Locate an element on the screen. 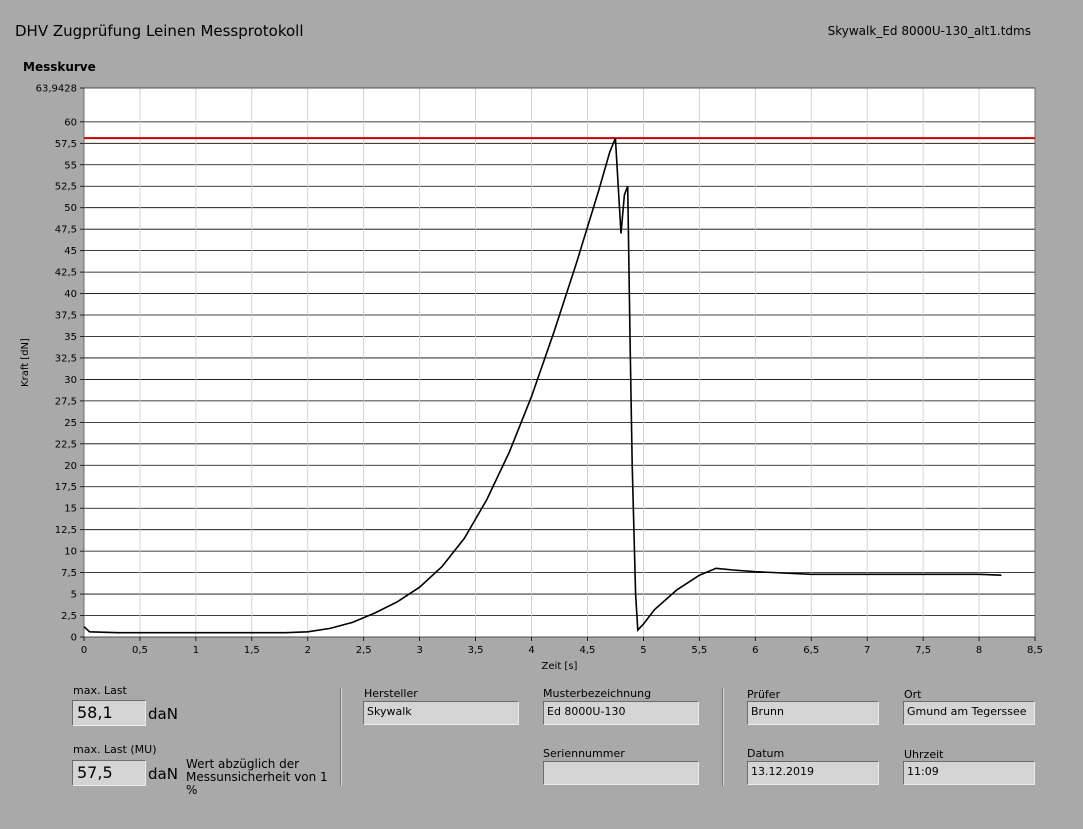 The image size is (1083, 829). time-field: 11:09 is located at coordinates (969, 773).